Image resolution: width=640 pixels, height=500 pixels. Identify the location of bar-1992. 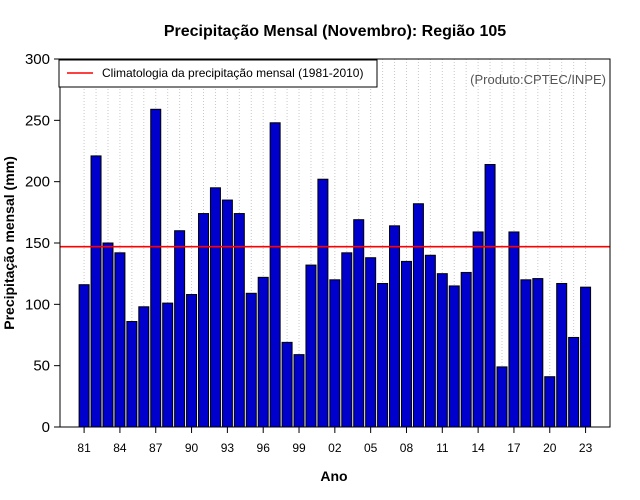
(215, 307).